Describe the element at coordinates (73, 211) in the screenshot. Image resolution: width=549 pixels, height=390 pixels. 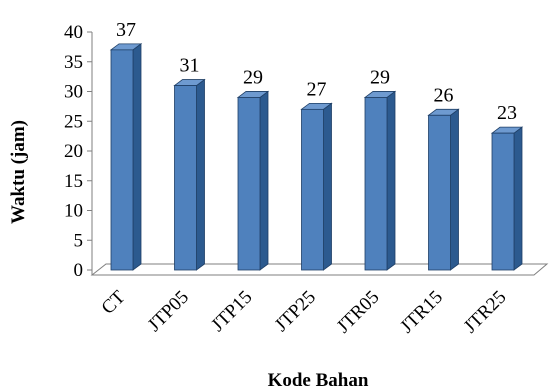
I see `y-tick-label: 10` at that location.